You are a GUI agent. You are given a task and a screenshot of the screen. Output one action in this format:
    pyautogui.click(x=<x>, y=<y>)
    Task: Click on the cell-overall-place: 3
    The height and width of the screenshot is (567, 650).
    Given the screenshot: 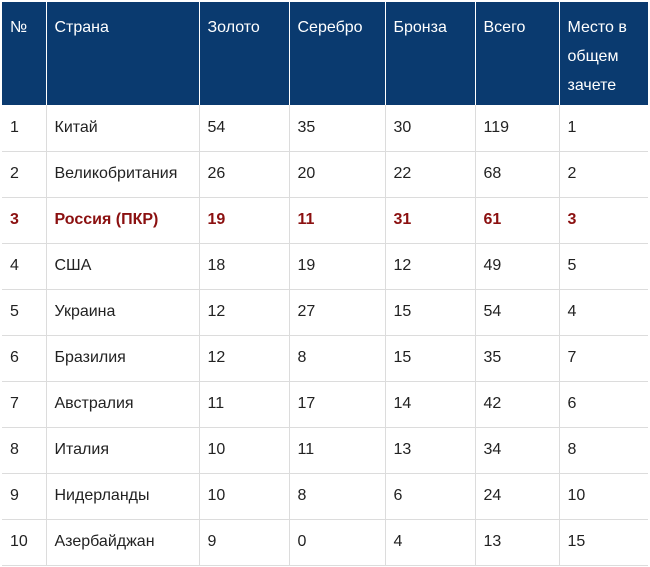 What is the action you would take?
    pyautogui.click(x=603, y=220)
    